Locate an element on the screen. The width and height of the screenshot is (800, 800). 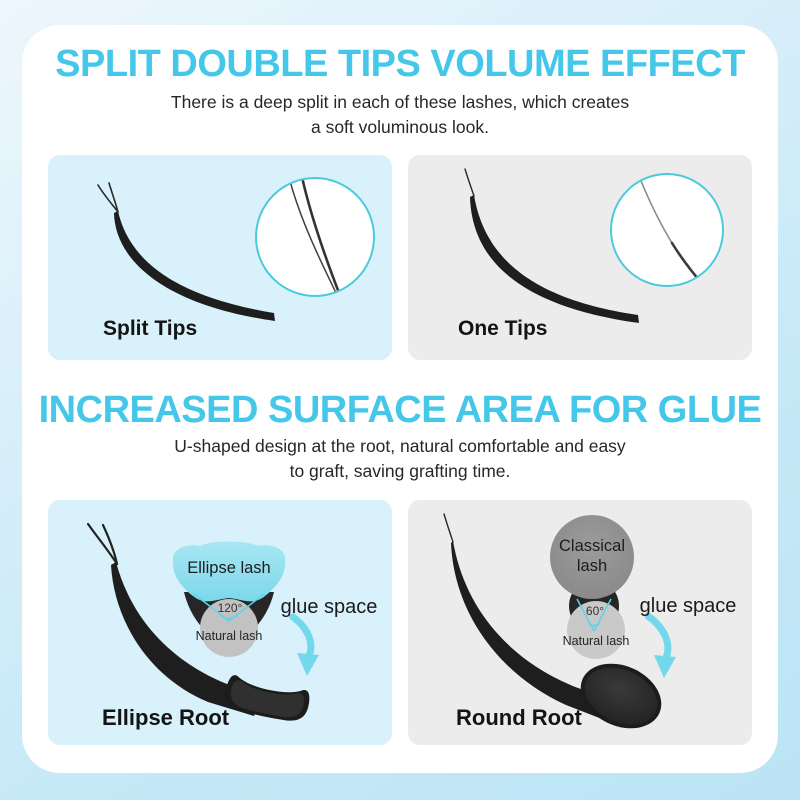
zoomed-one-tip is located at coordinates (675, 232).